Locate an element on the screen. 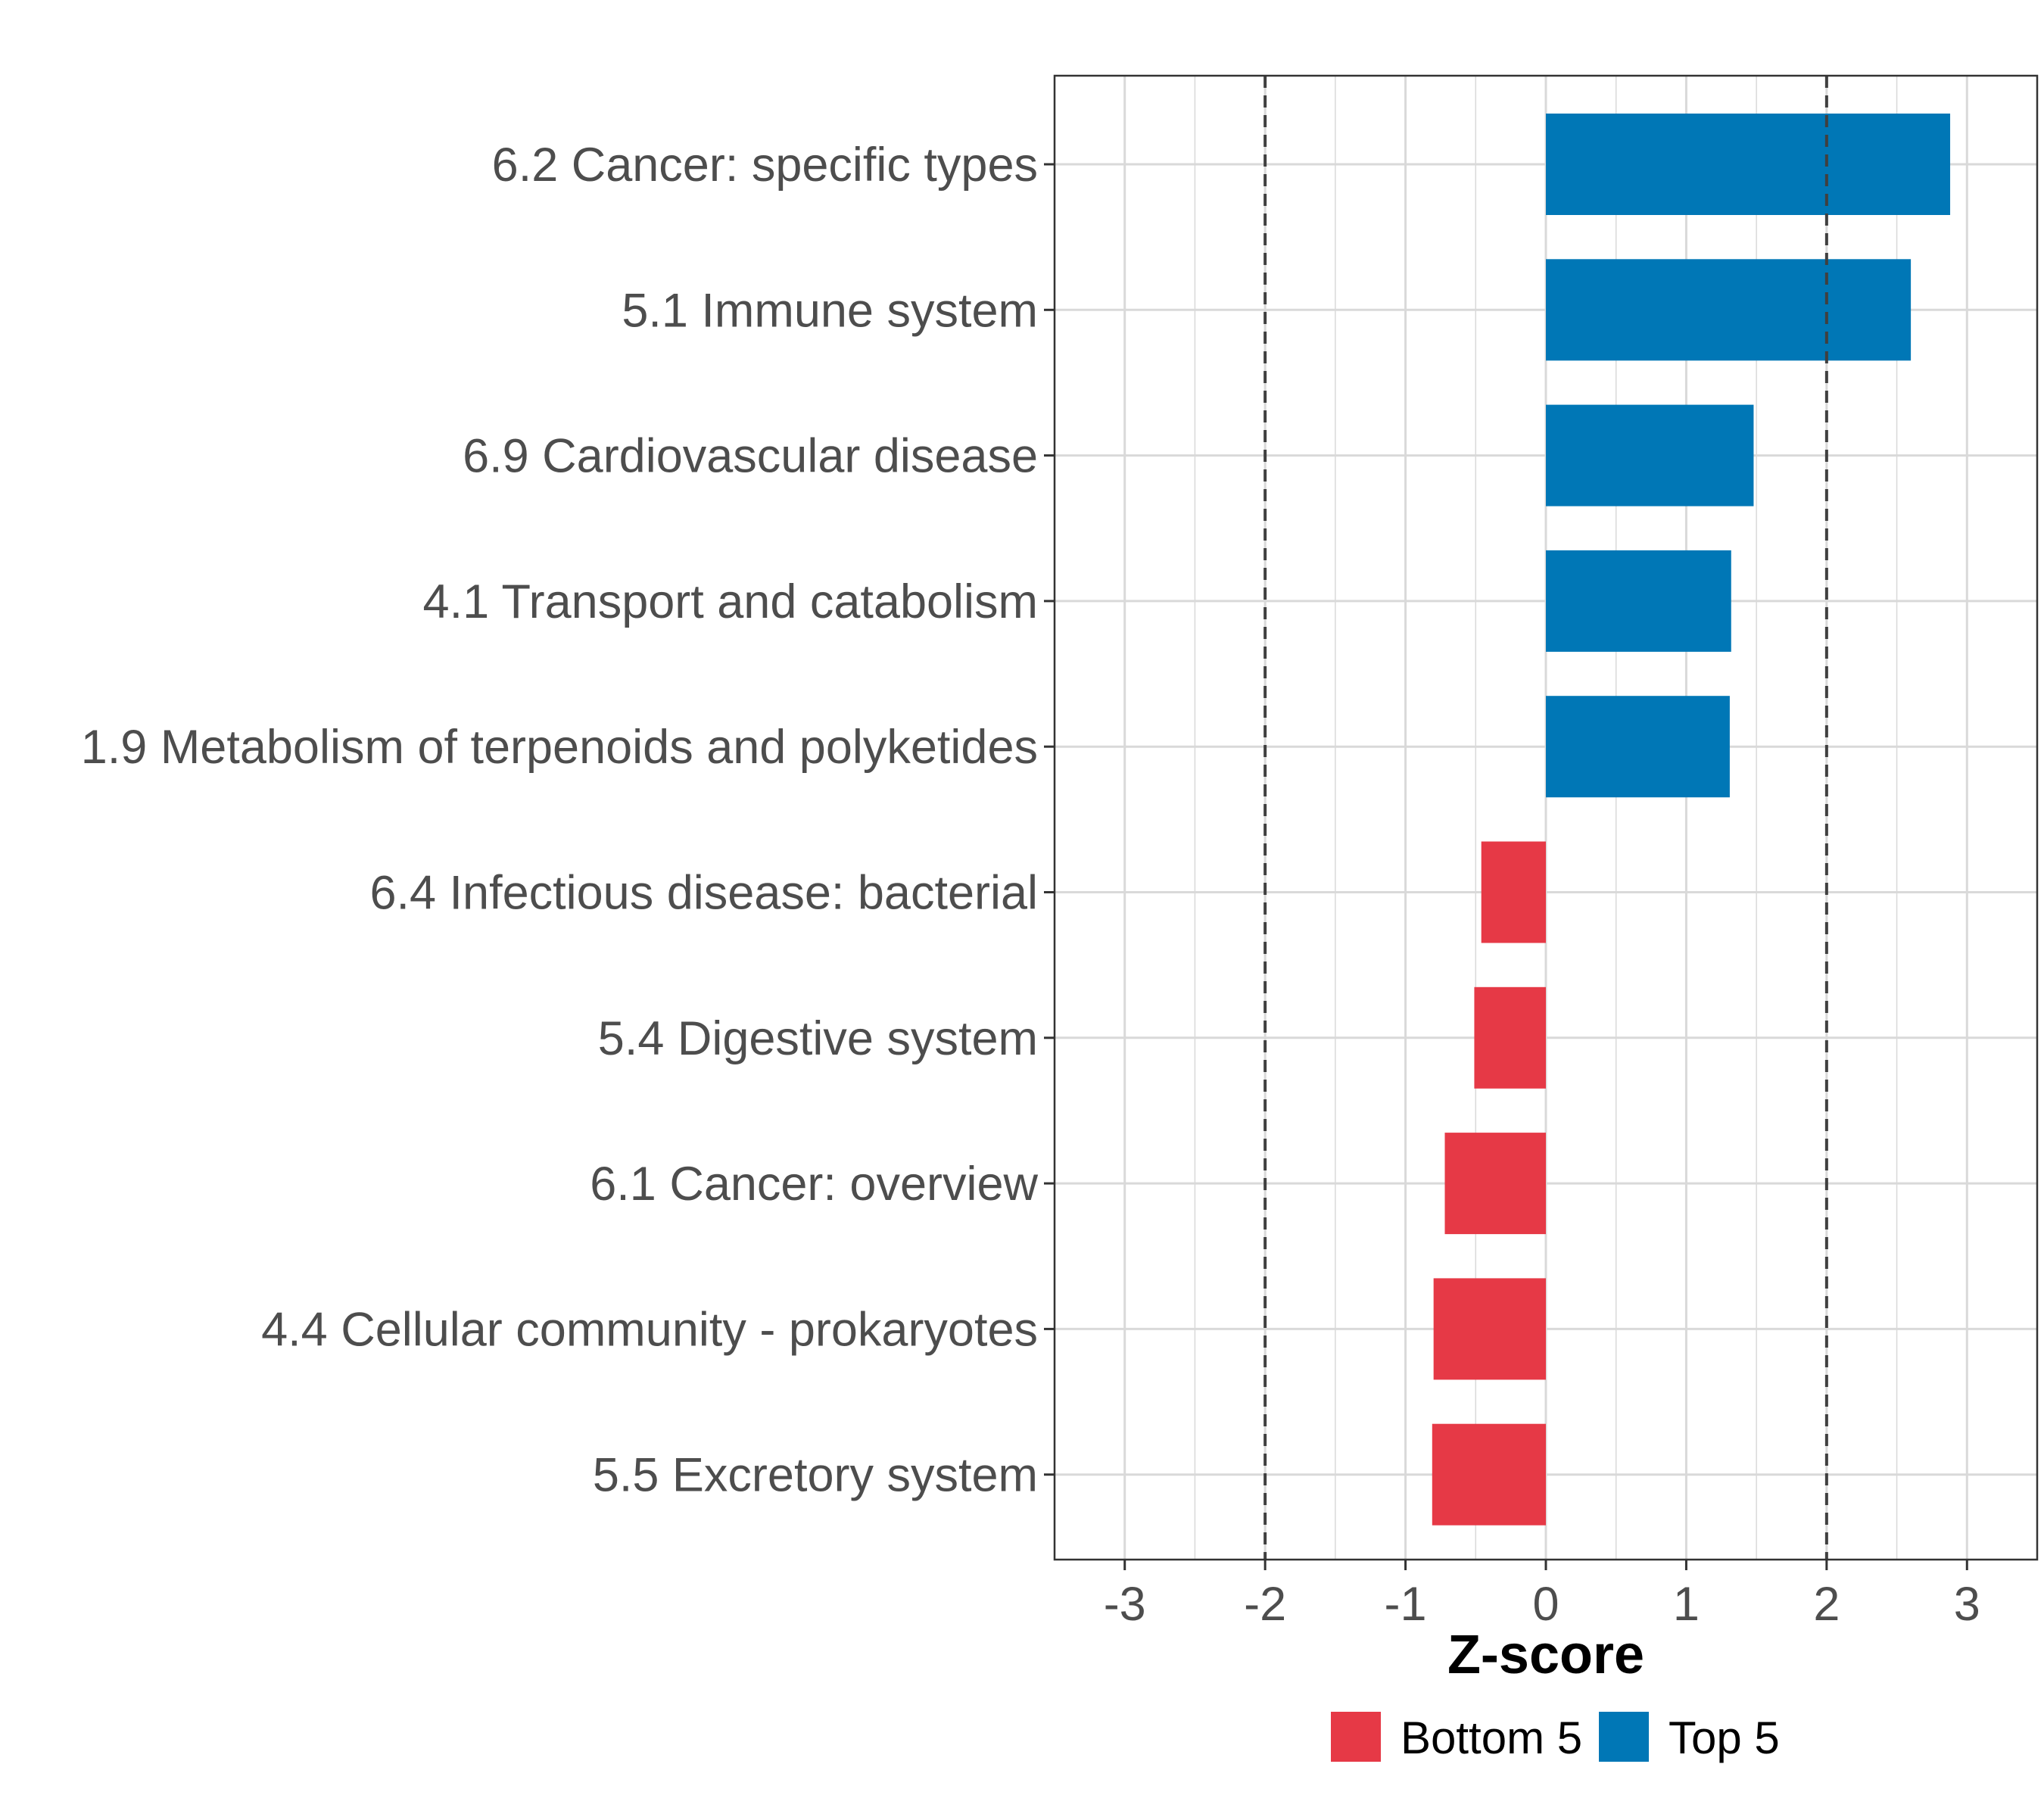 This screenshot has height=1817, width=2044. x-axis: -3 -2 -1 0 1 2 3 is located at coordinates (1542, 1595).